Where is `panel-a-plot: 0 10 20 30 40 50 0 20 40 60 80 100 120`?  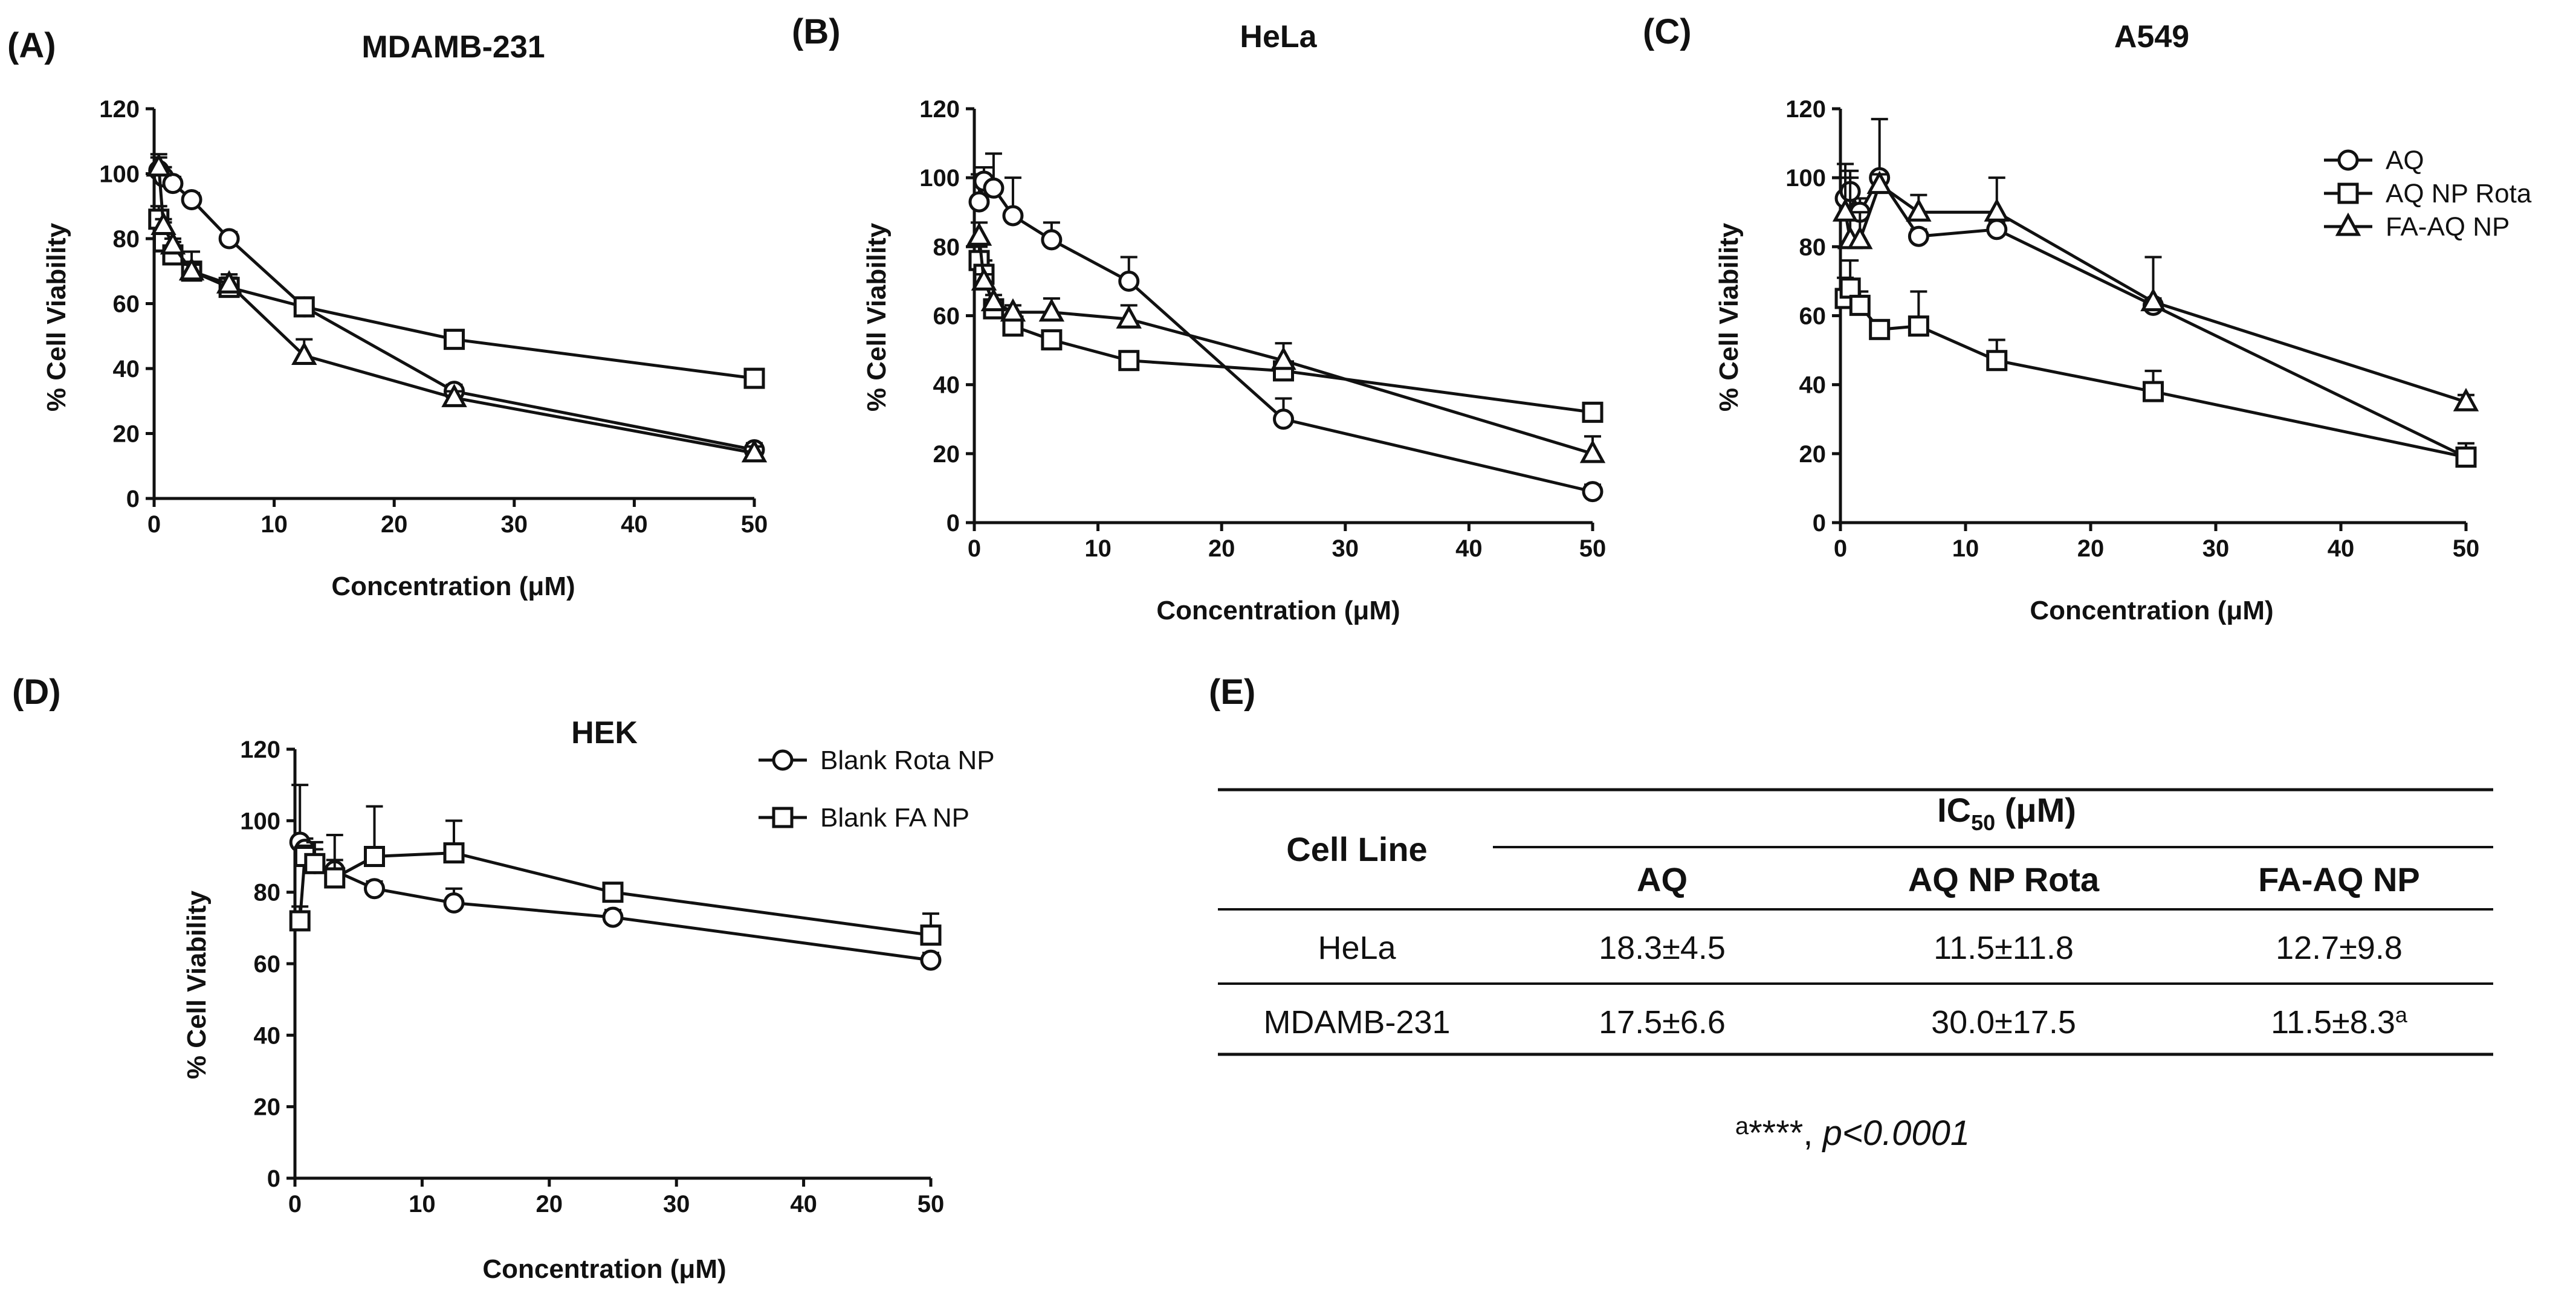 panel-a-plot: 0 10 20 30 40 50 0 20 40 60 80 100 120 is located at coordinates (433, 317).